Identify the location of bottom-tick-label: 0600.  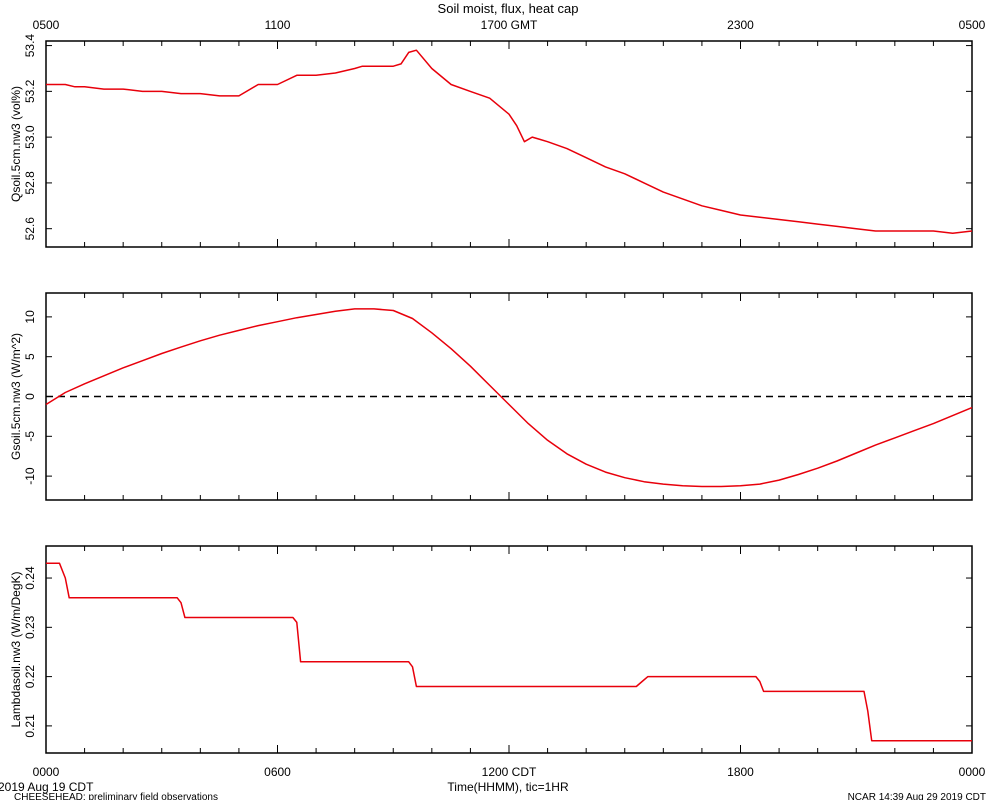
(277, 772).